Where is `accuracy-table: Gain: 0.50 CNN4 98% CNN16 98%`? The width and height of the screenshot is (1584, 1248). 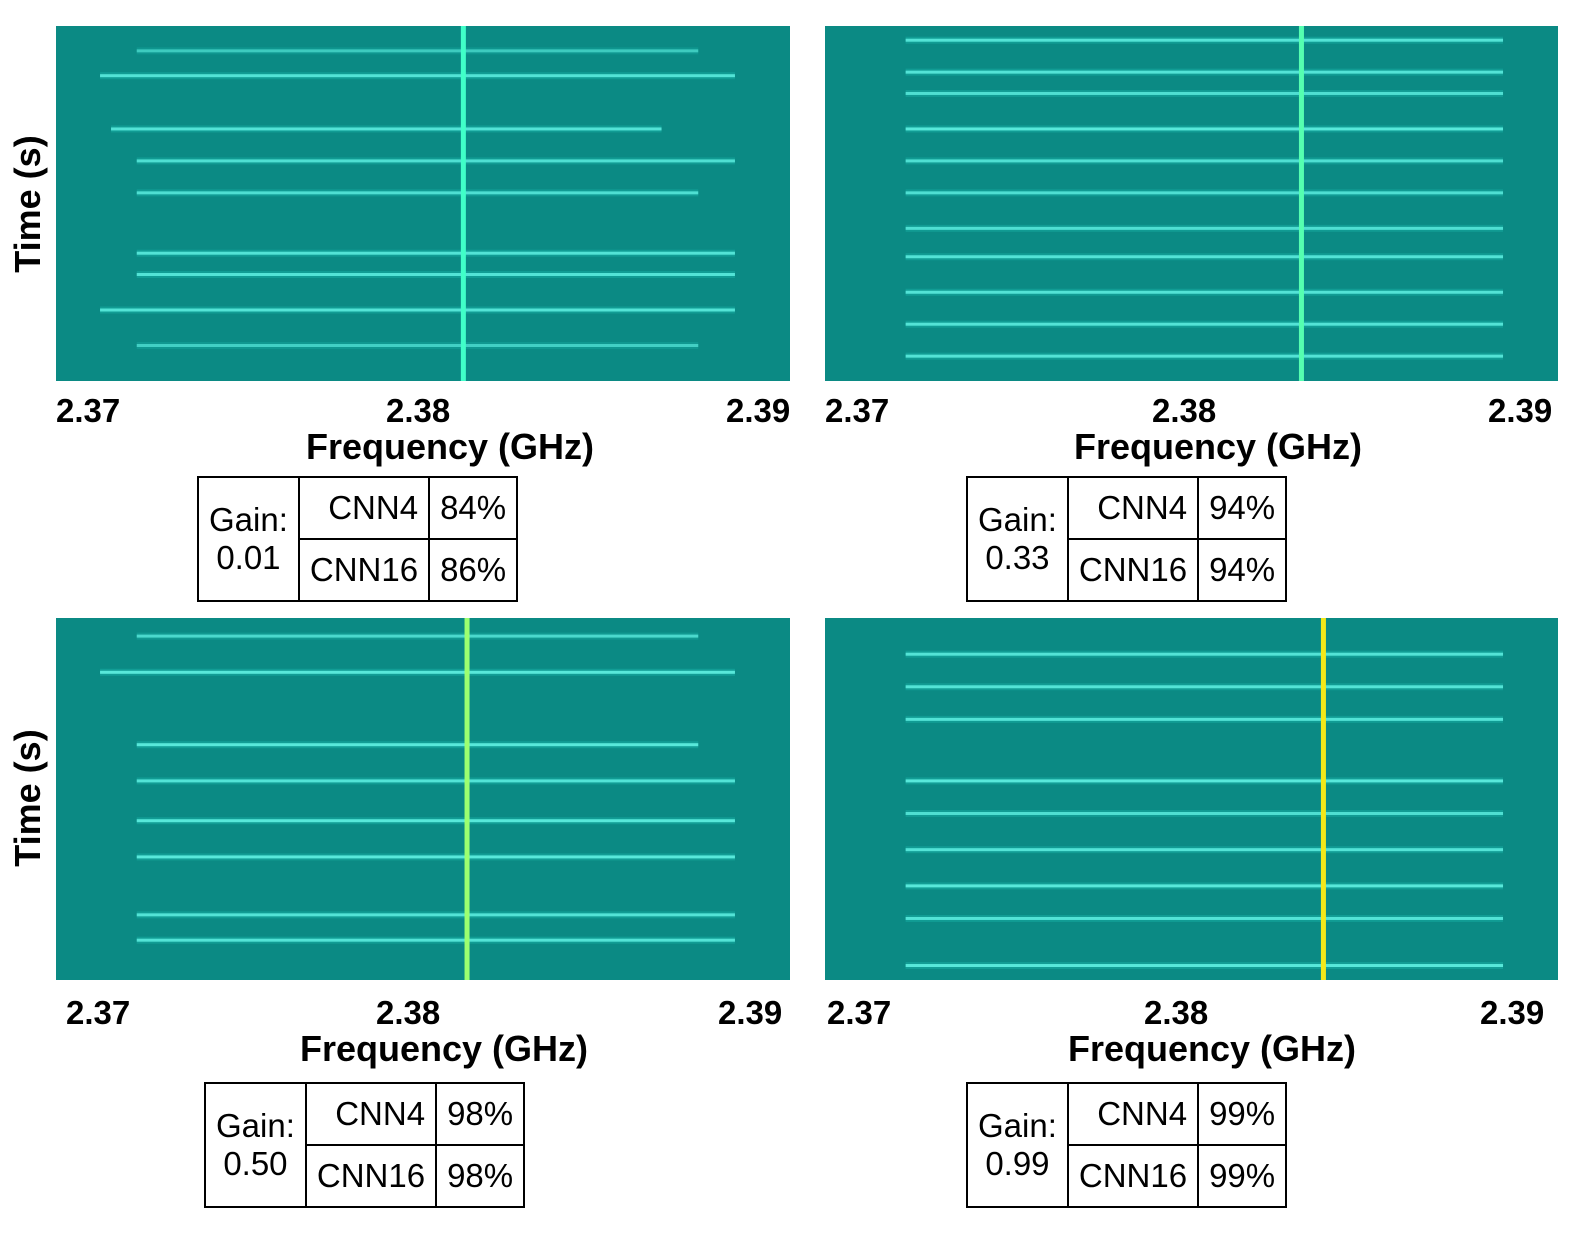 accuracy-table: Gain: 0.50 CNN4 98% CNN16 98% is located at coordinates (365, 1145).